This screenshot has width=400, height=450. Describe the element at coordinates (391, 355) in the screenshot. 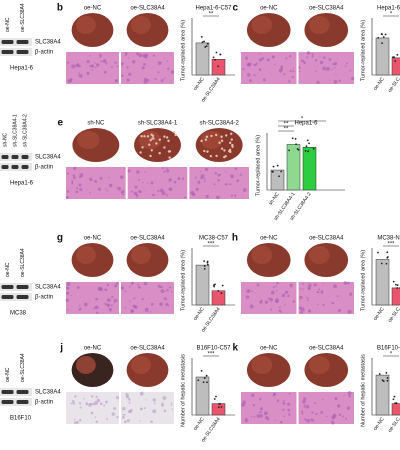

I see `significance-label: *` at that location.